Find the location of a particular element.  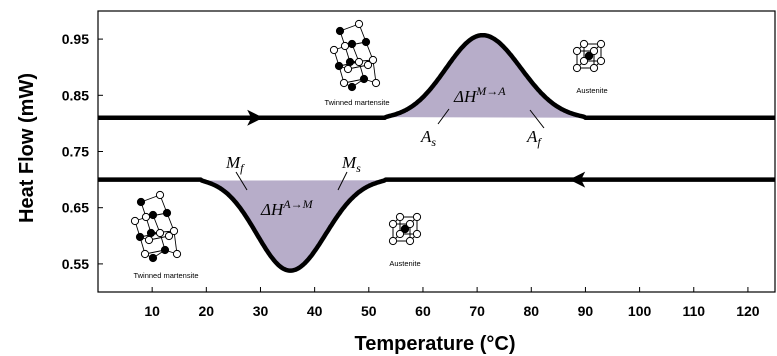

af-pointer is located at coordinates (537, 119).